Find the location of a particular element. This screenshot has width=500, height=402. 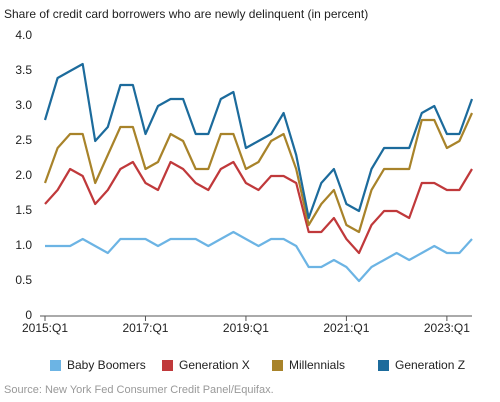

x-tick-label: 2017:Q1 is located at coordinates (145, 328).